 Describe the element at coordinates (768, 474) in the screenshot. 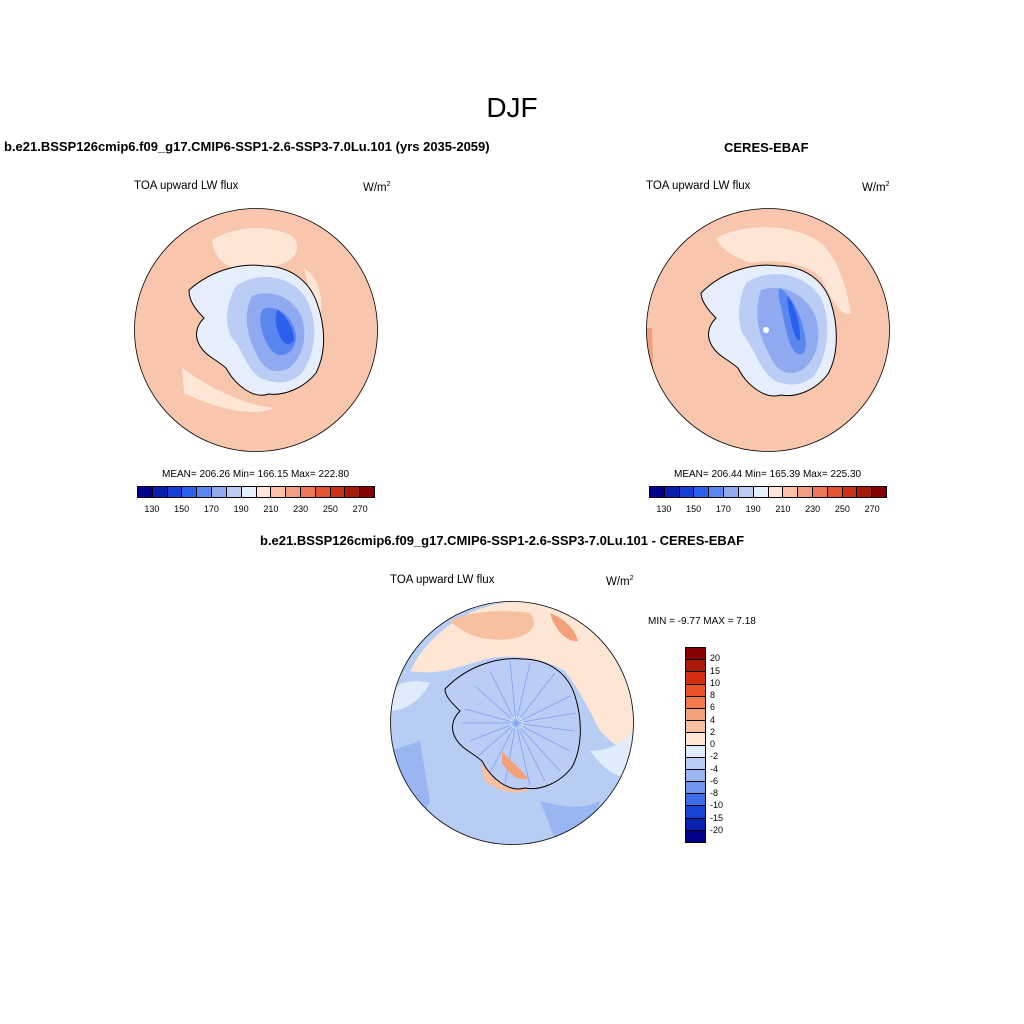

I see `obs-stats-label: MEAN= 206.44 Min= 165.39 Max= 225.30` at that location.